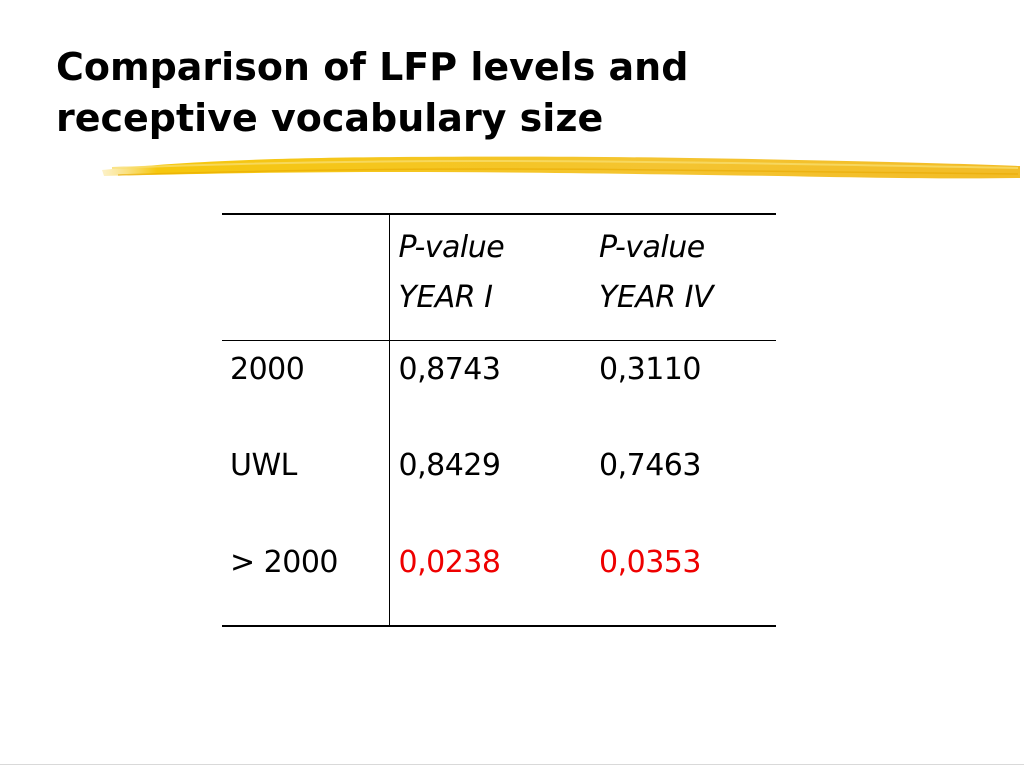  What do you see at coordinates (650, 369) in the screenshot?
I see `row-year4-value: 0,3110` at bounding box center [650, 369].